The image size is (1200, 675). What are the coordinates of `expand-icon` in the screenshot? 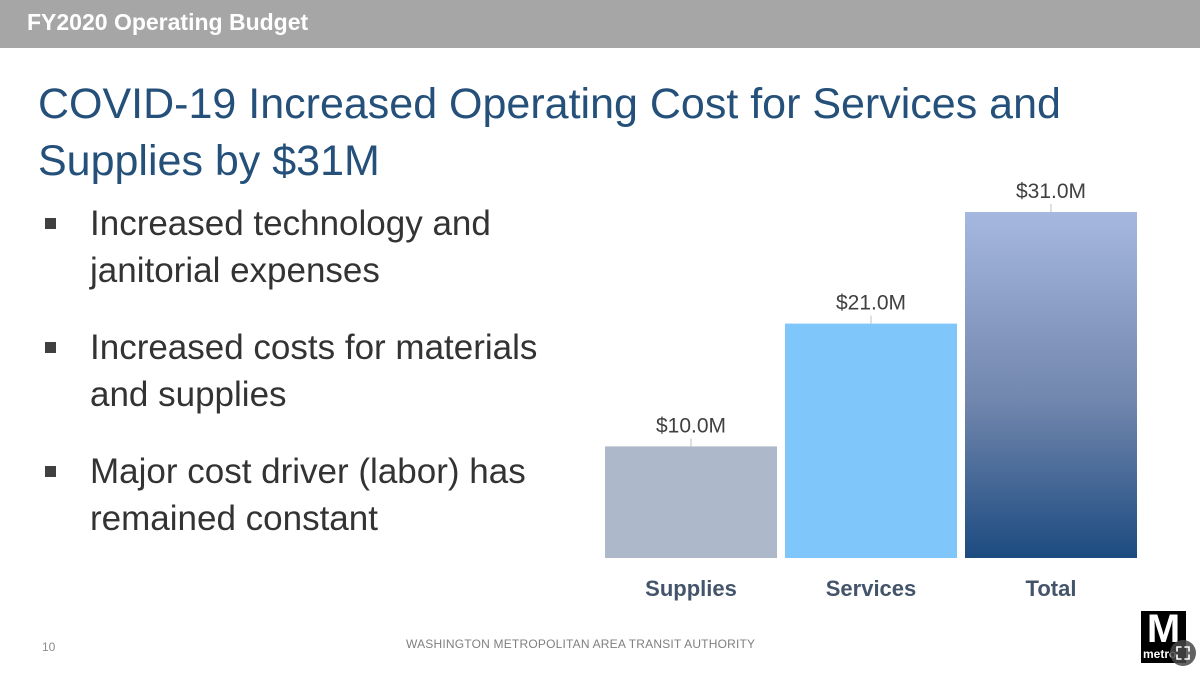 It's located at (1183, 653).